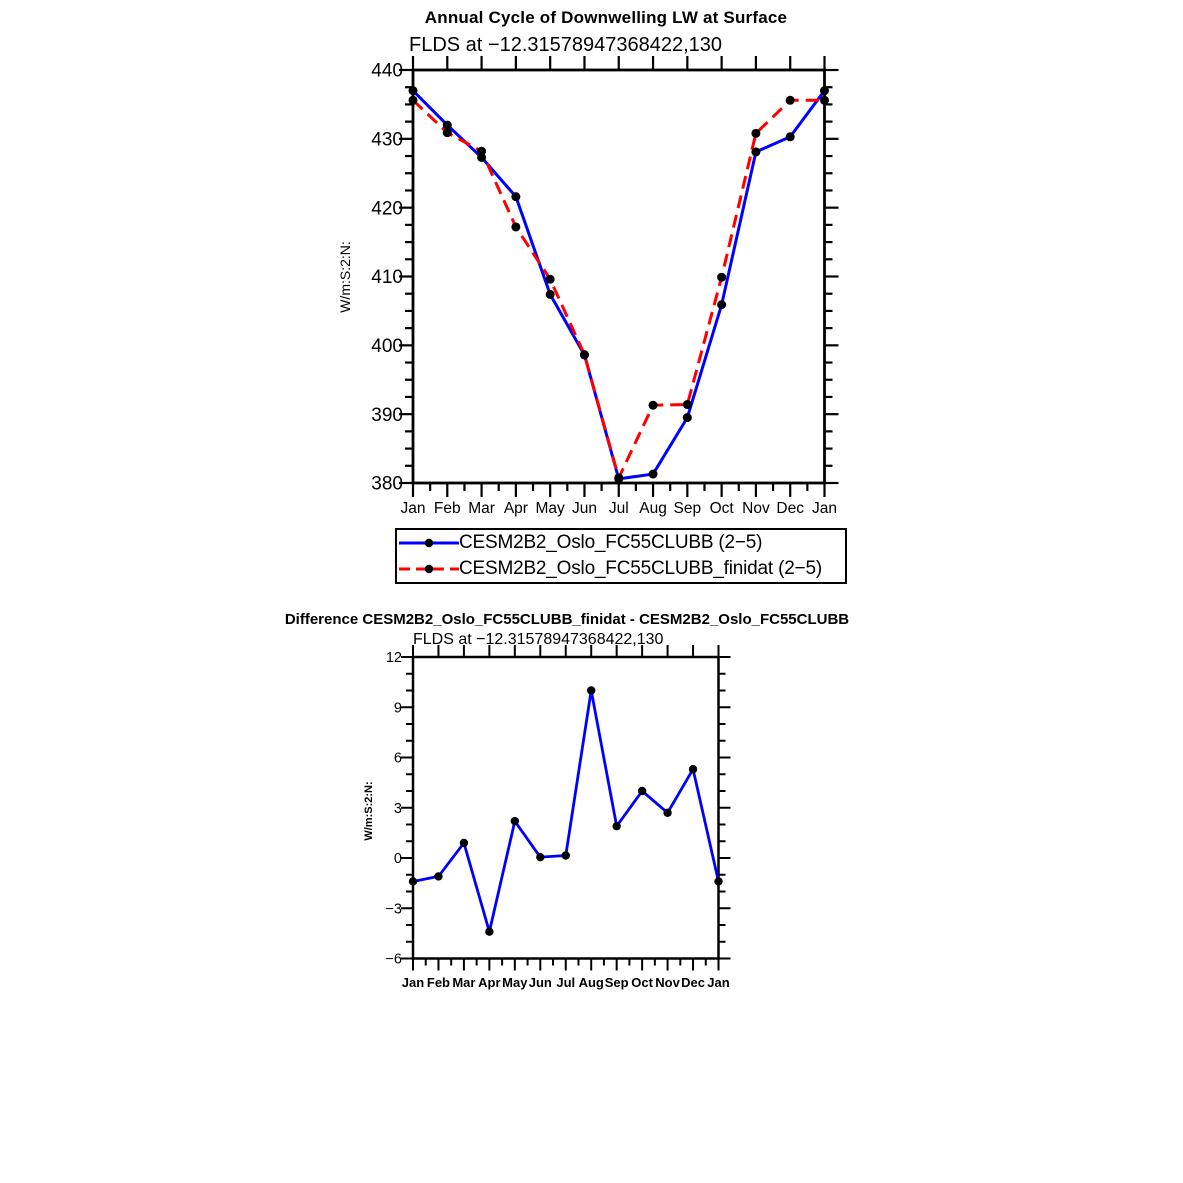 This screenshot has height=1183, width=1183. I want to click on y-axis-tick-labels: −6 −3 0 3 6 9 12, so click(393, 809).